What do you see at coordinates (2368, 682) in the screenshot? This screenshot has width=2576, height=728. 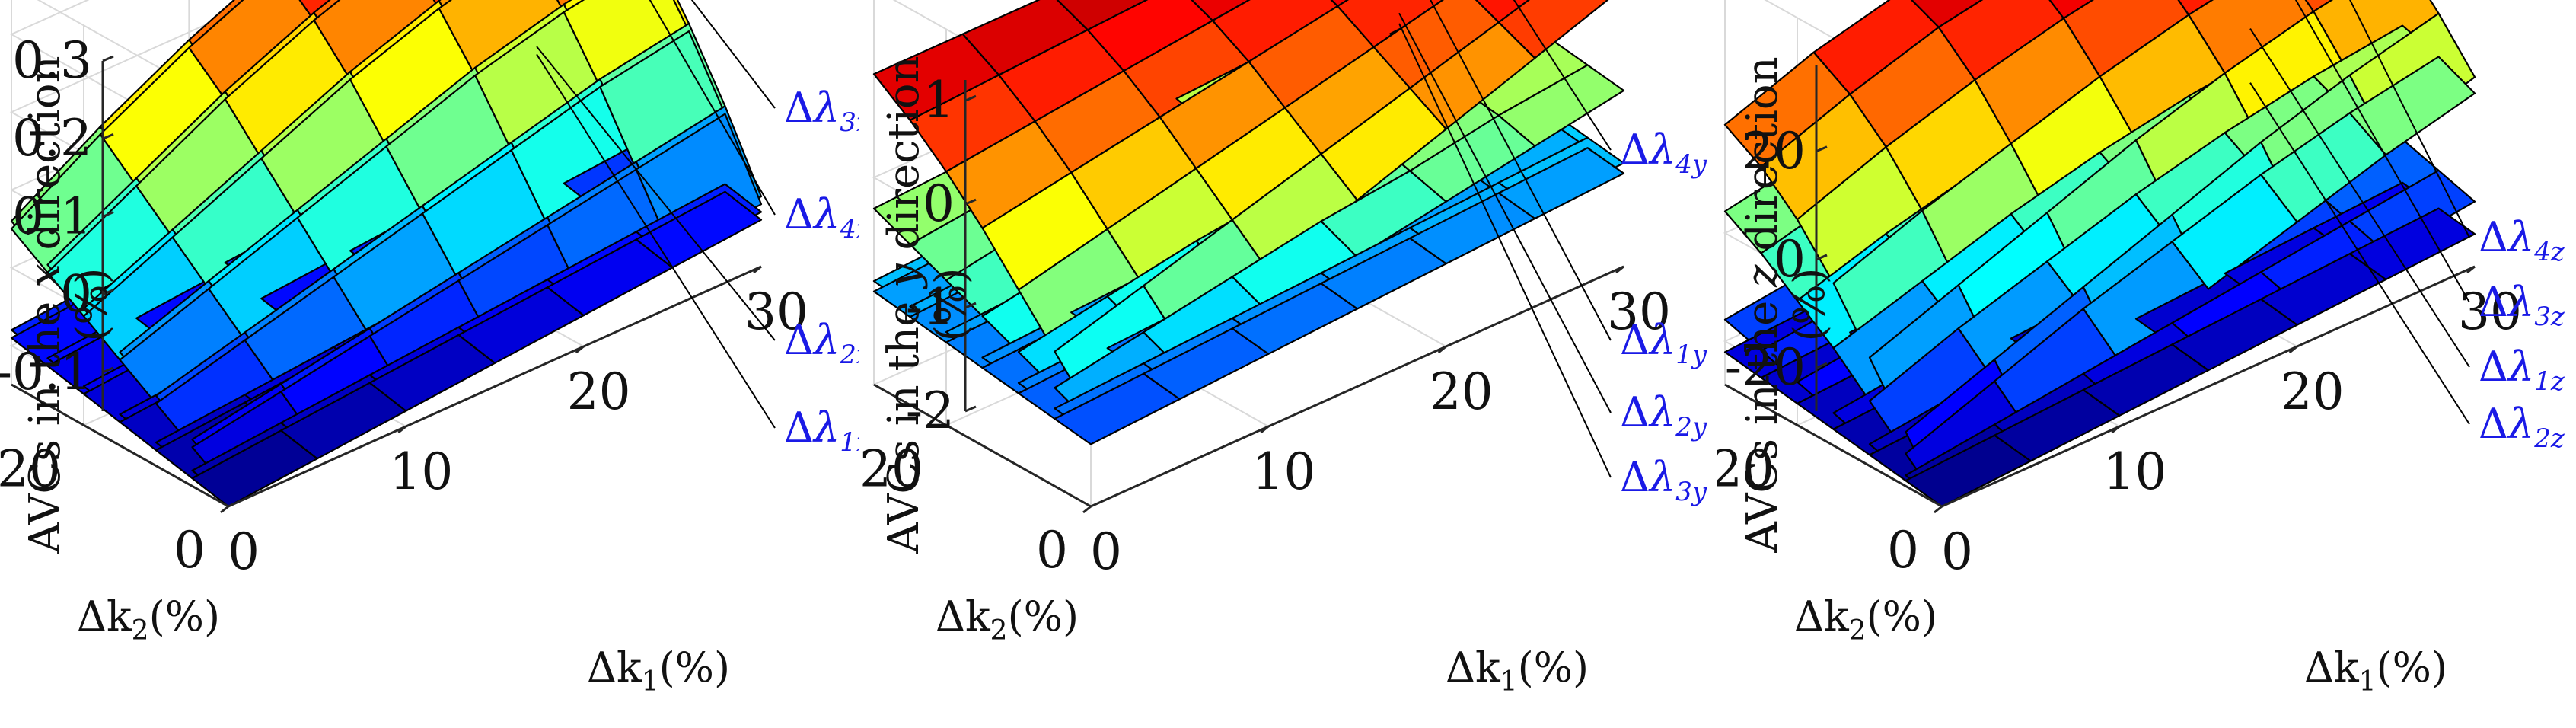 I see `k1-label-sub: 1` at bounding box center [2368, 682].